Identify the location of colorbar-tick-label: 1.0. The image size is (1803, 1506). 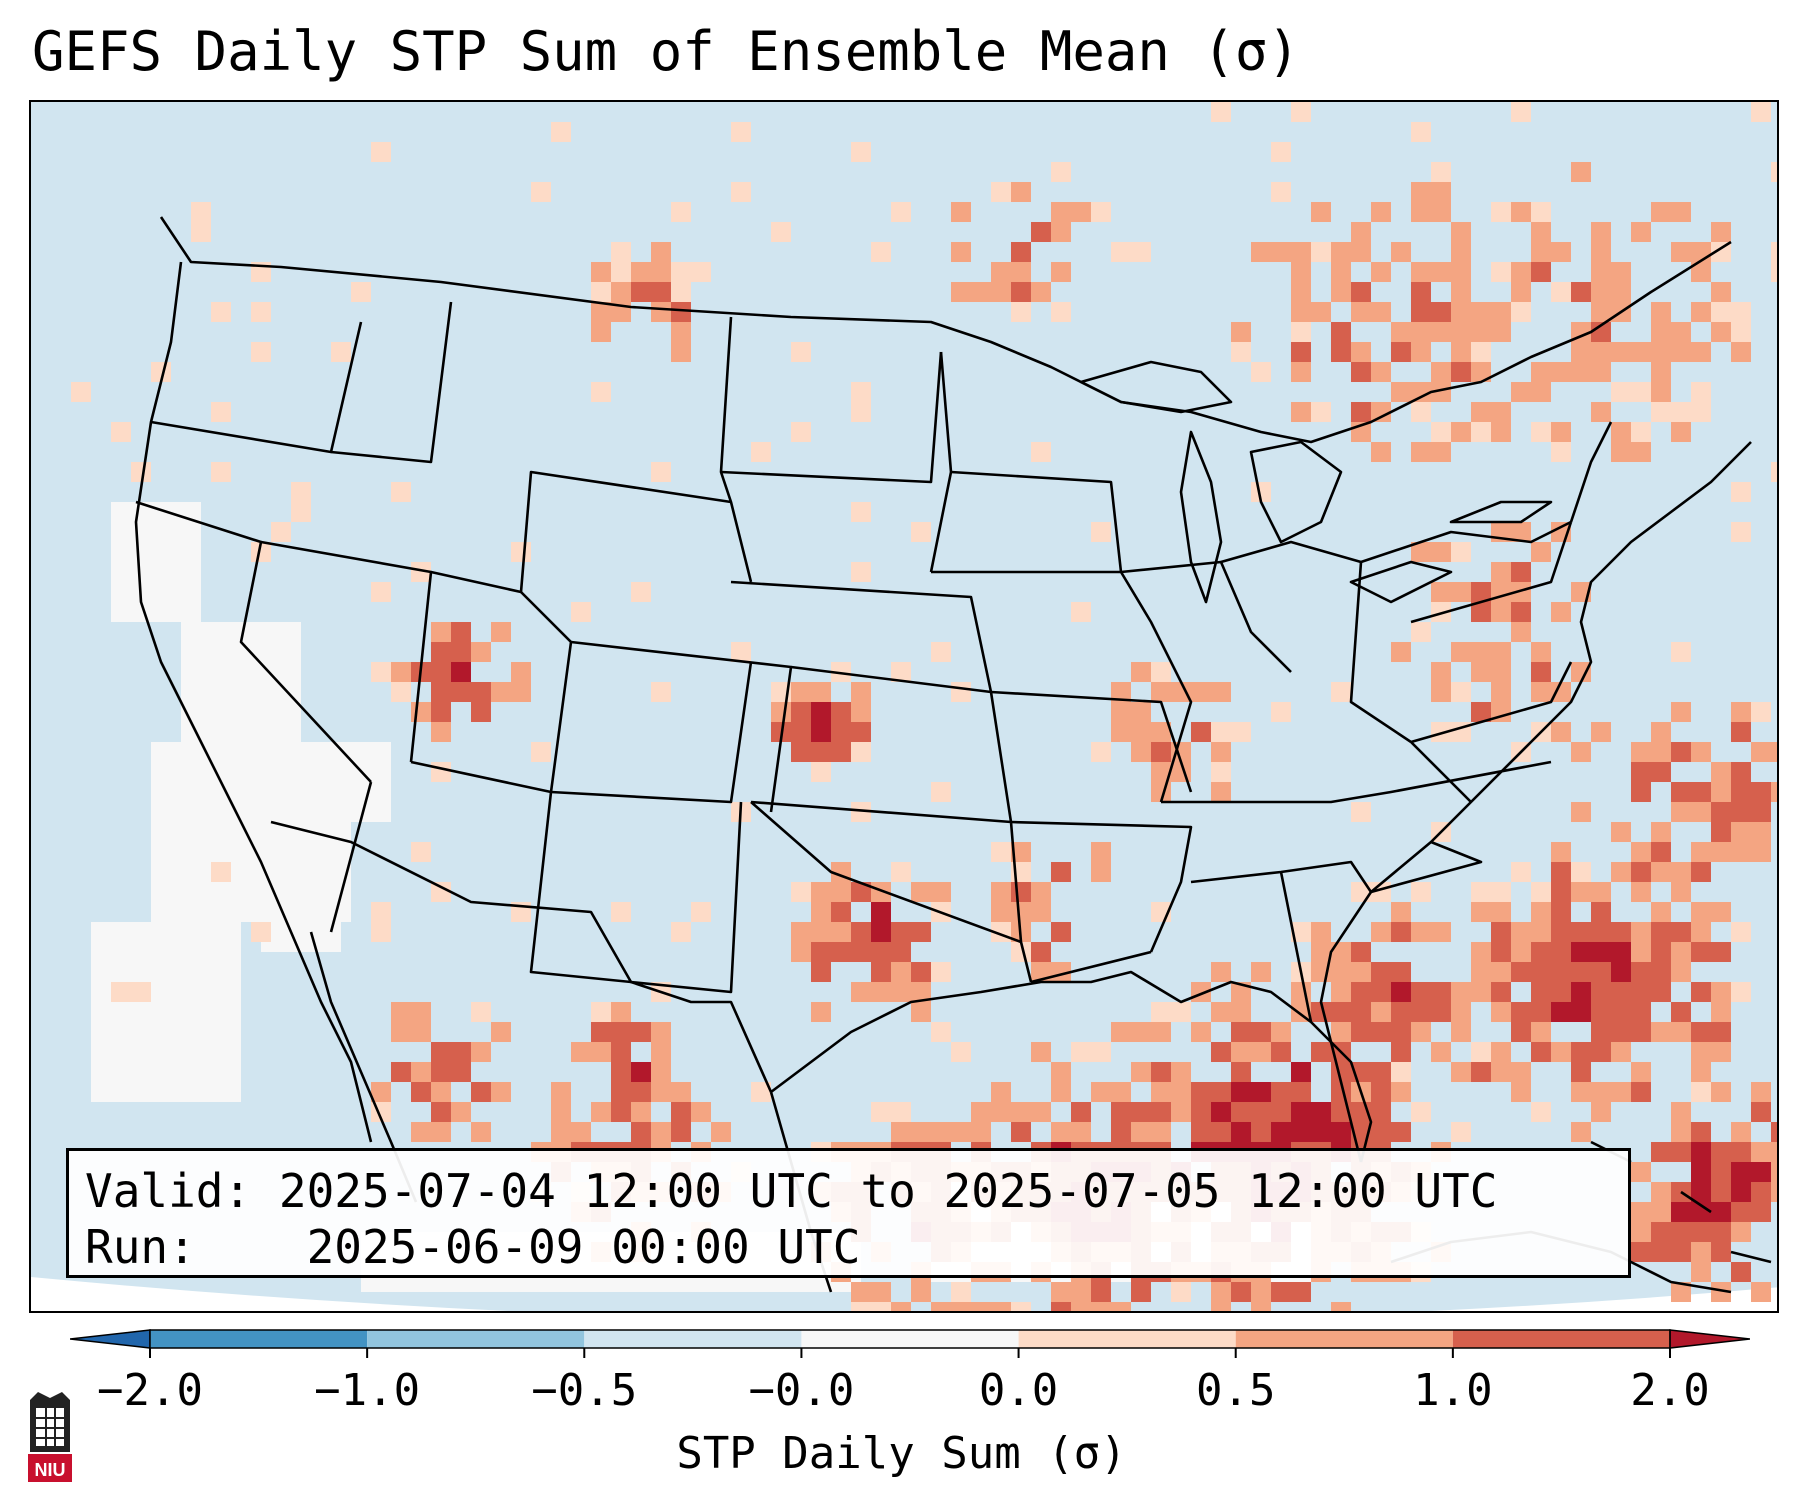
(1453, 1390).